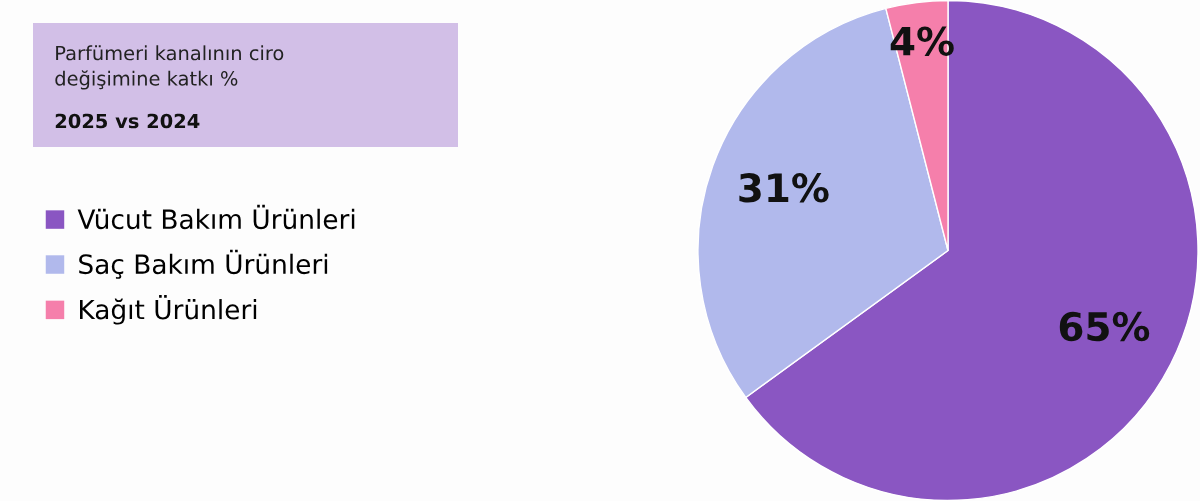  What do you see at coordinates (784, 188) in the screenshot?
I see `data-label: 31%` at bounding box center [784, 188].